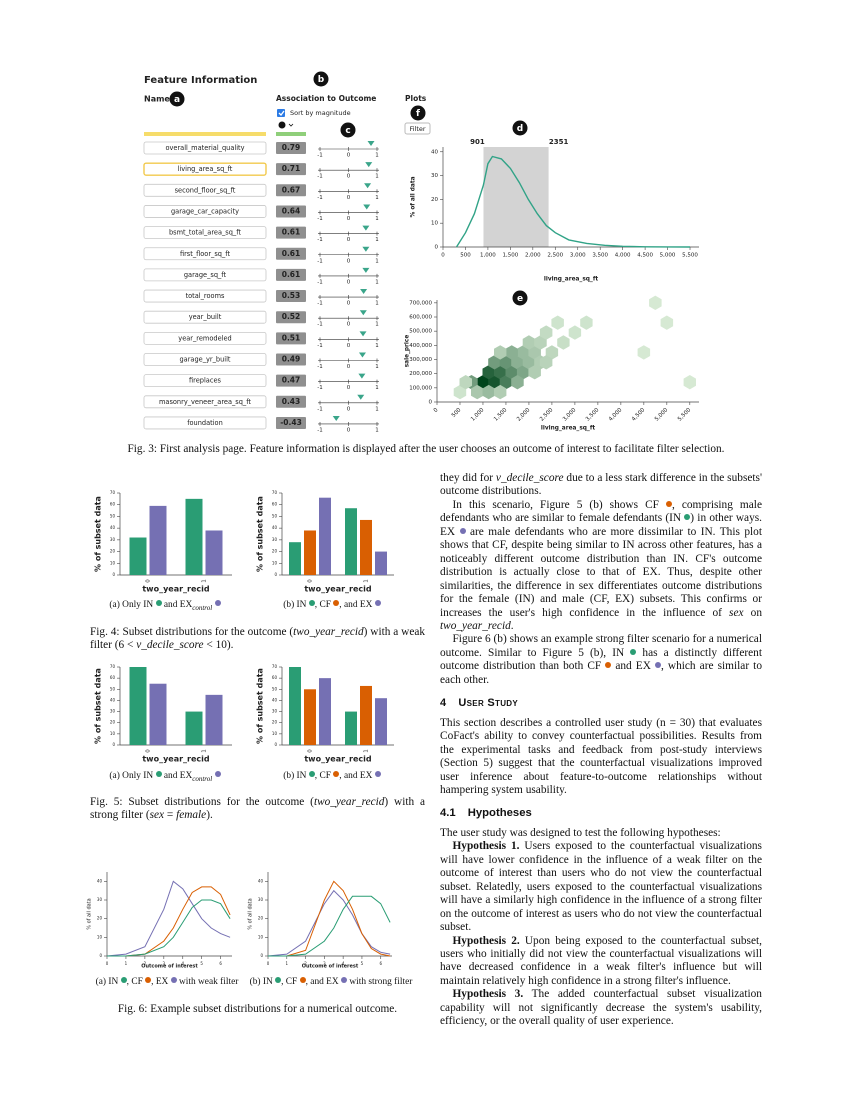  Describe the element at coordinates (448, 813) in the screenshot. I see `subsection-number: 4.1` at that location.